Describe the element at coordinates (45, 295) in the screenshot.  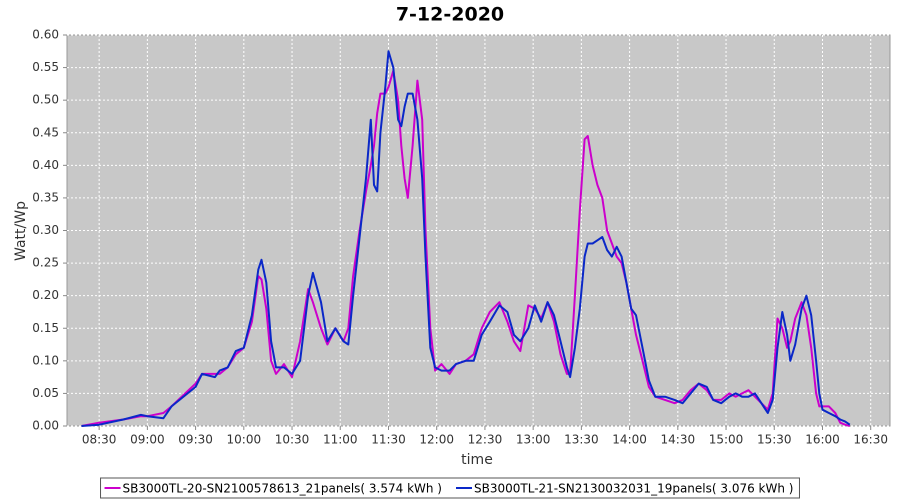
I see `y-tick-label: 0.20` at that location.